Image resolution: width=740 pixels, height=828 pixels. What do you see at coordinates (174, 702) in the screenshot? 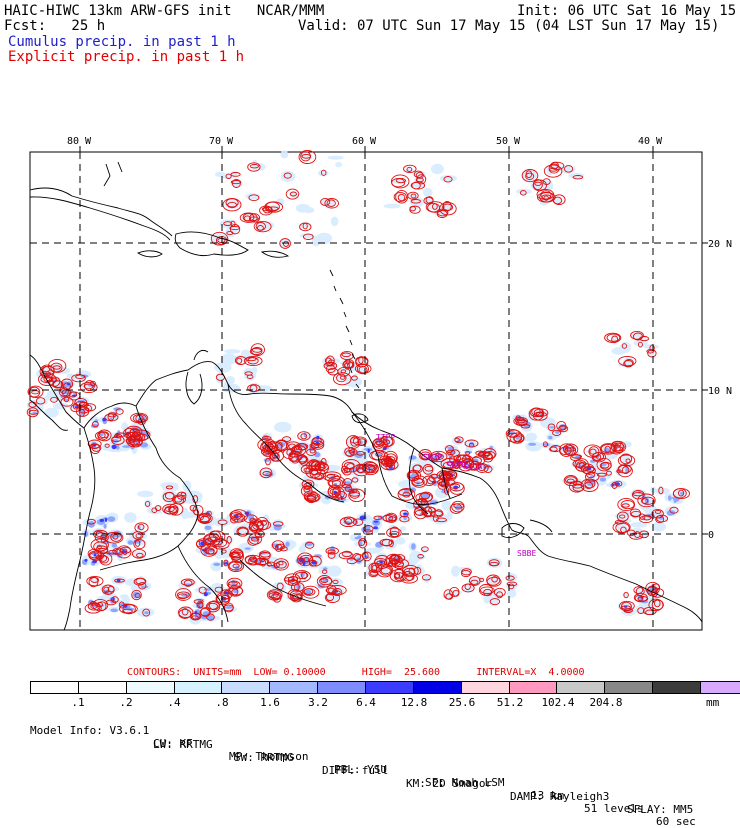
I see `colorbar-tick-label: .4` at bounding box center [174, 702].